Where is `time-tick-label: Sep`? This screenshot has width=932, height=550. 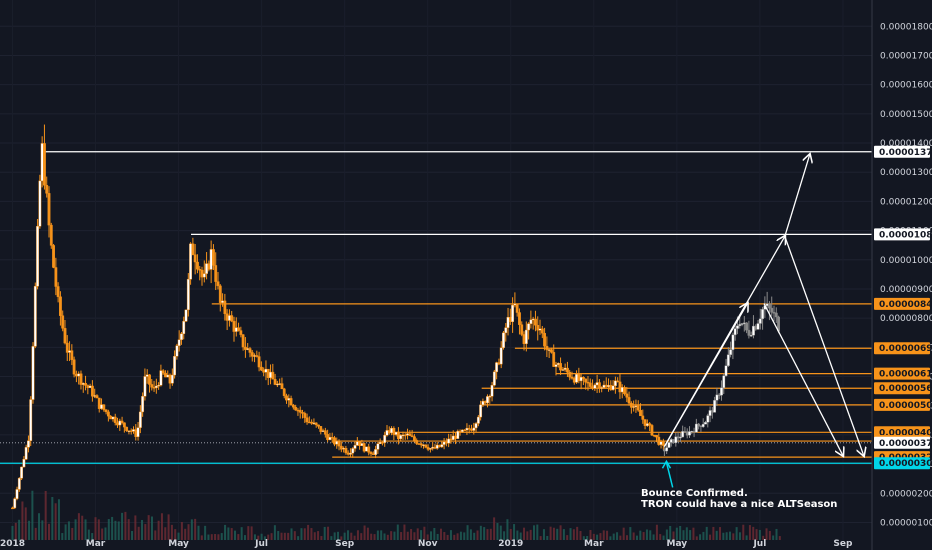
time-tick-label: Sep is located at coordinates (843, 544).